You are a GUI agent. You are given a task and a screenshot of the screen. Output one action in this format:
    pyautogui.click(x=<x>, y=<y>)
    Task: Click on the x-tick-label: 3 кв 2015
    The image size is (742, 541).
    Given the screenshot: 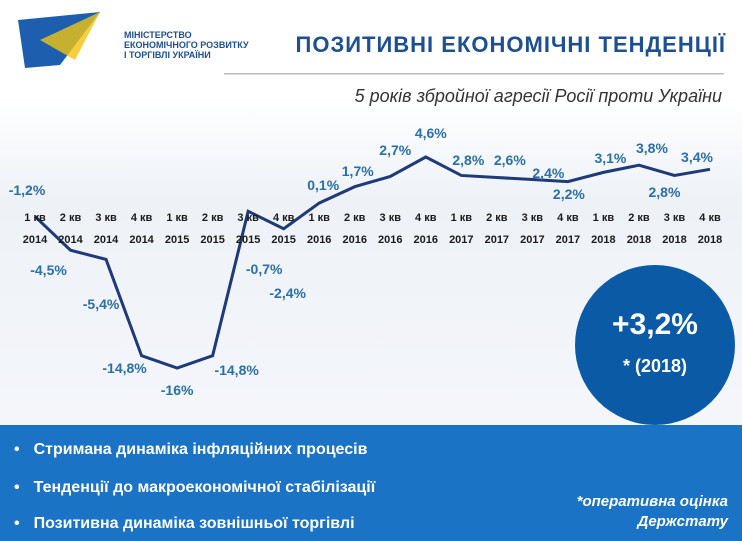 What is the action you would take?
    pyautogui.click(x=248, y=229)
    